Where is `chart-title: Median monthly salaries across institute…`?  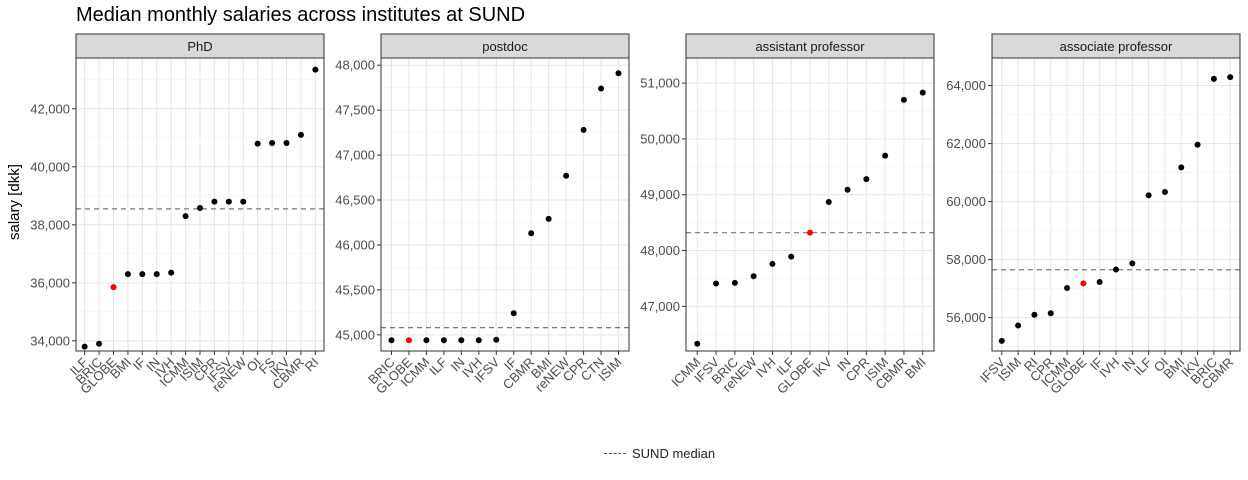 chart-title: Median monthly salaries across institute… is located at coordinates (301, 15).